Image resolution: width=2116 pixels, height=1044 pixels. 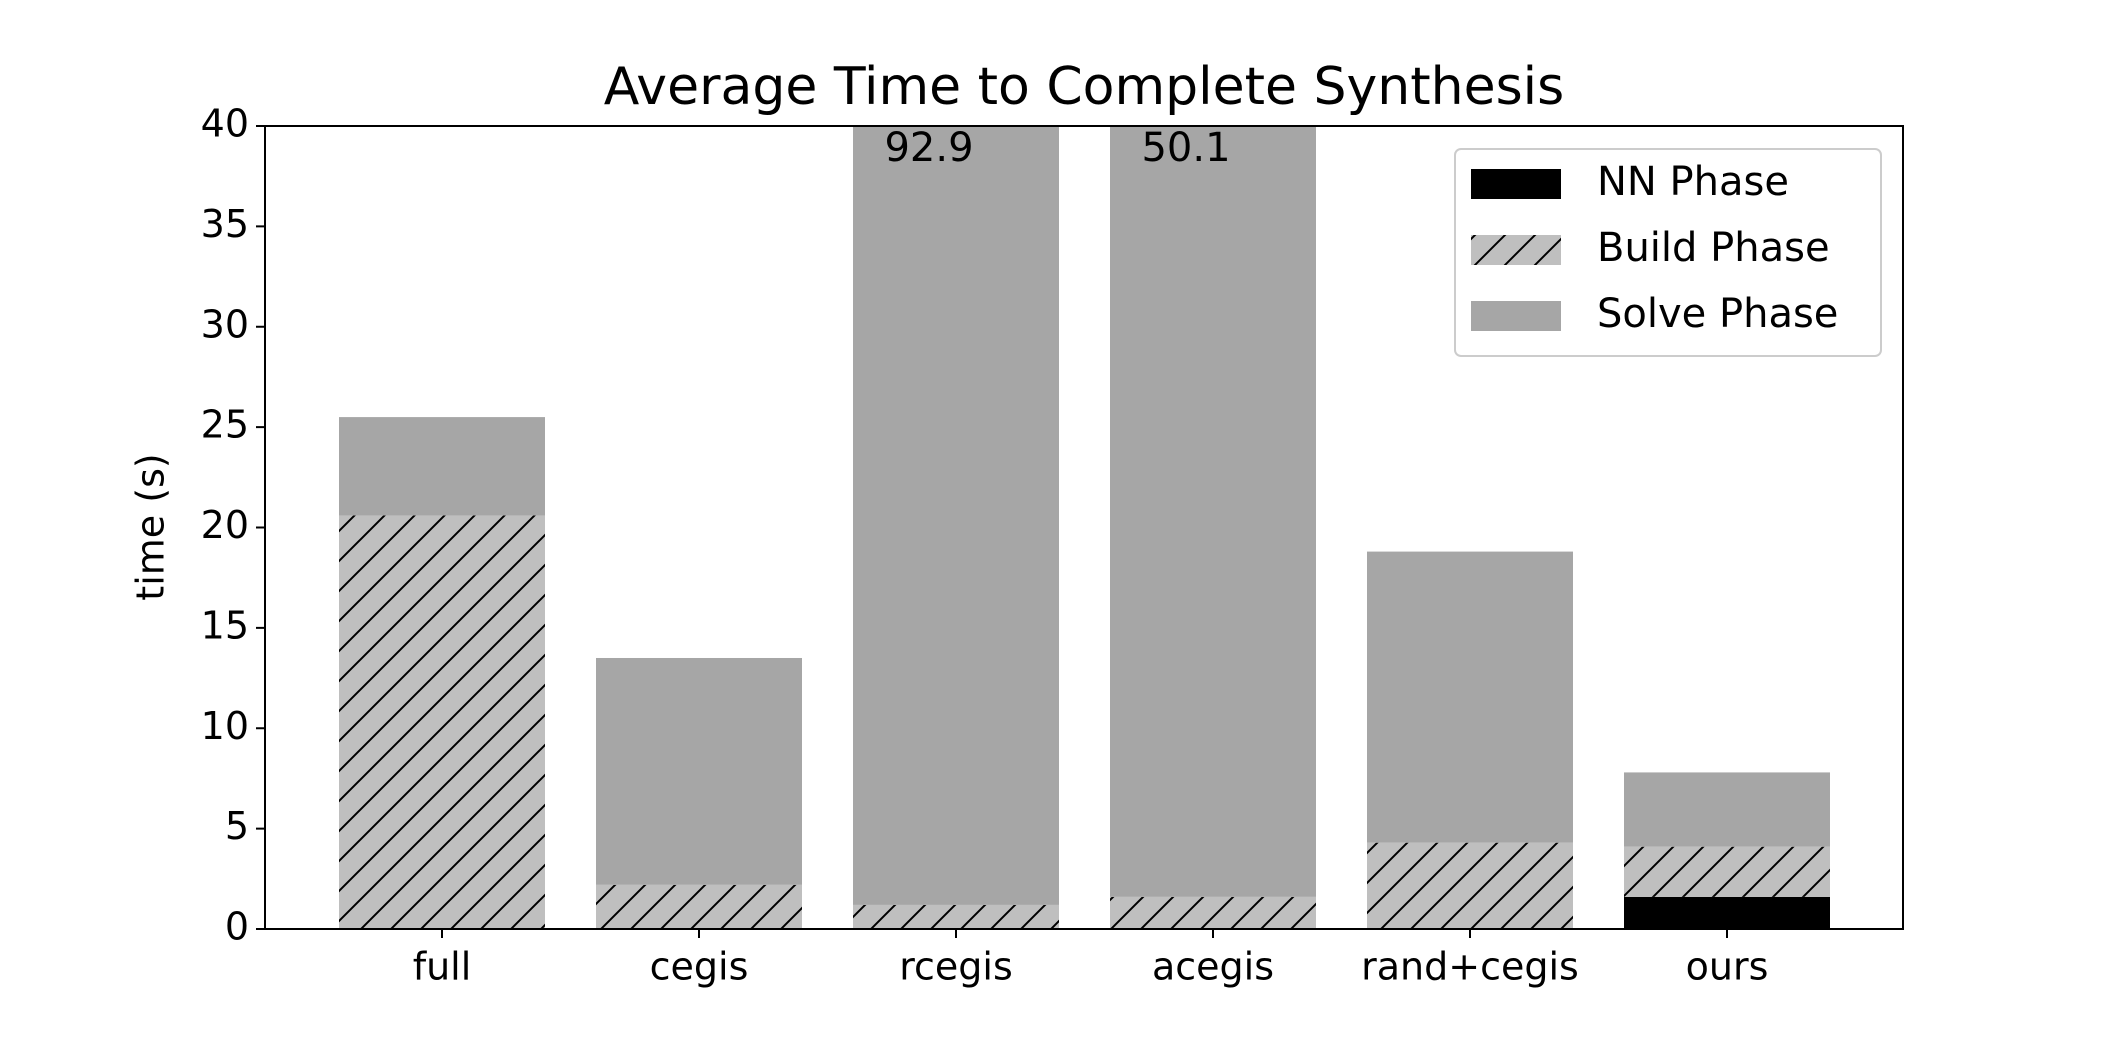 I want to click on x-tick-label: rcegis, so click(x=956, y=967).